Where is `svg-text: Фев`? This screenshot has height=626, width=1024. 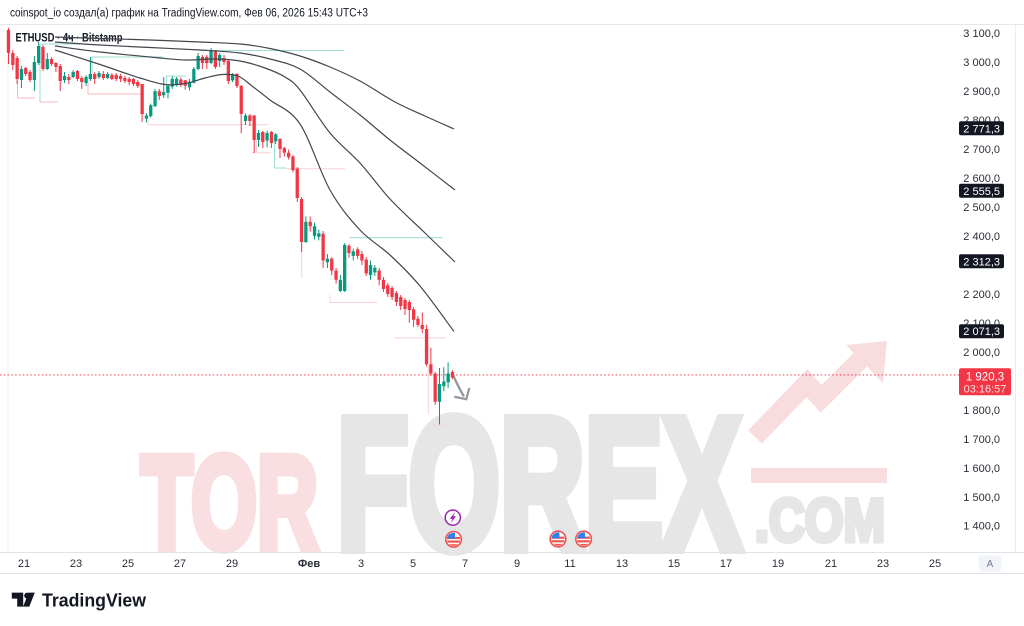 svg-text: Фев is located at coordinates (309, 564).